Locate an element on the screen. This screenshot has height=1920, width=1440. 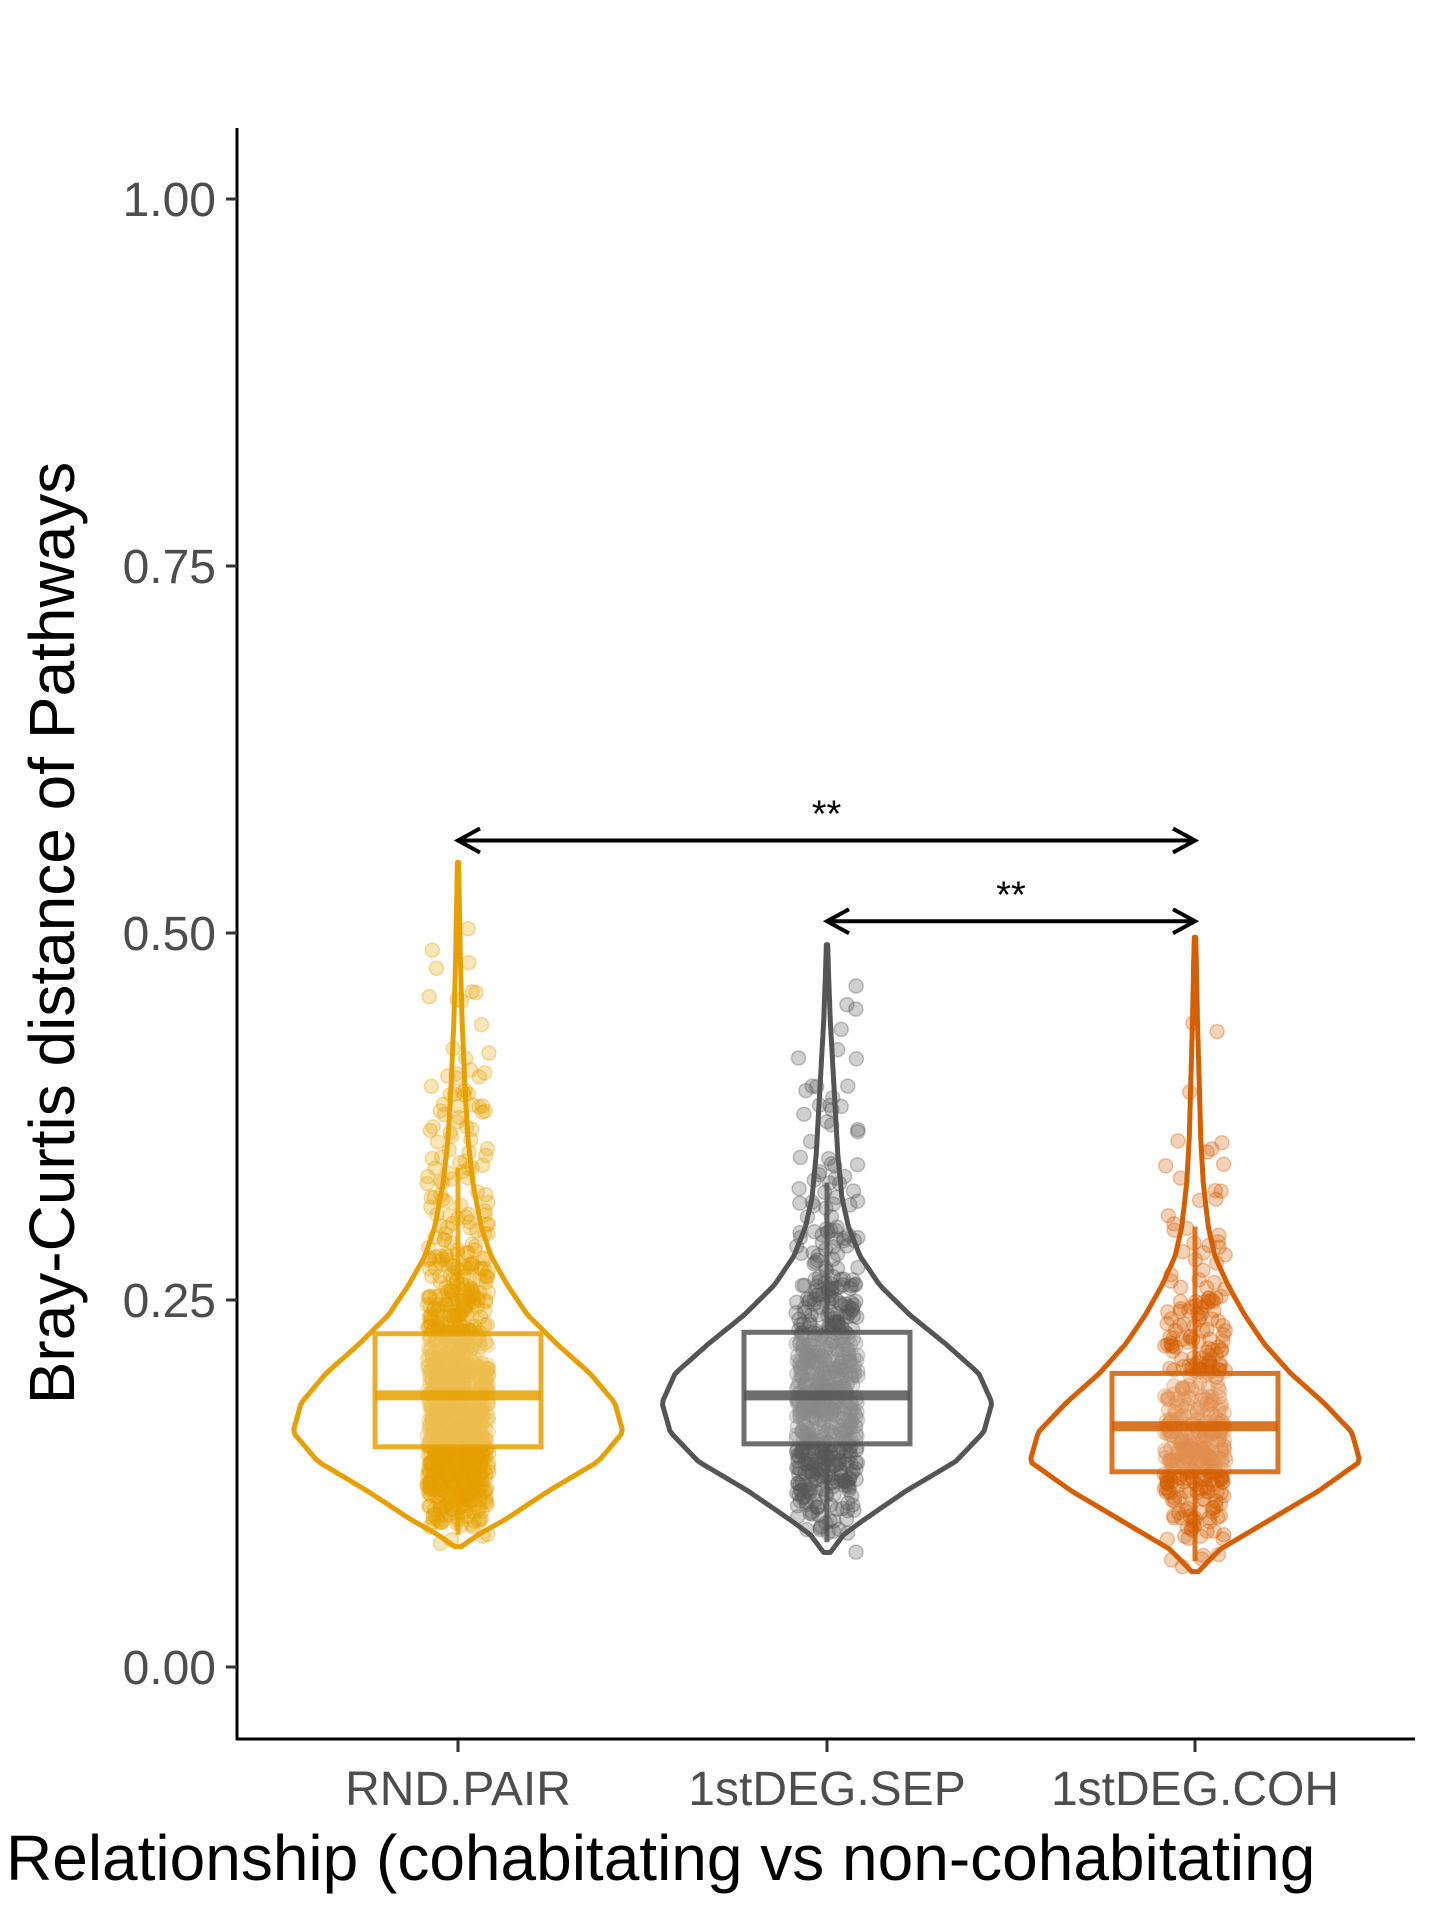
box-iqr is located at coordinates (827, 1388).